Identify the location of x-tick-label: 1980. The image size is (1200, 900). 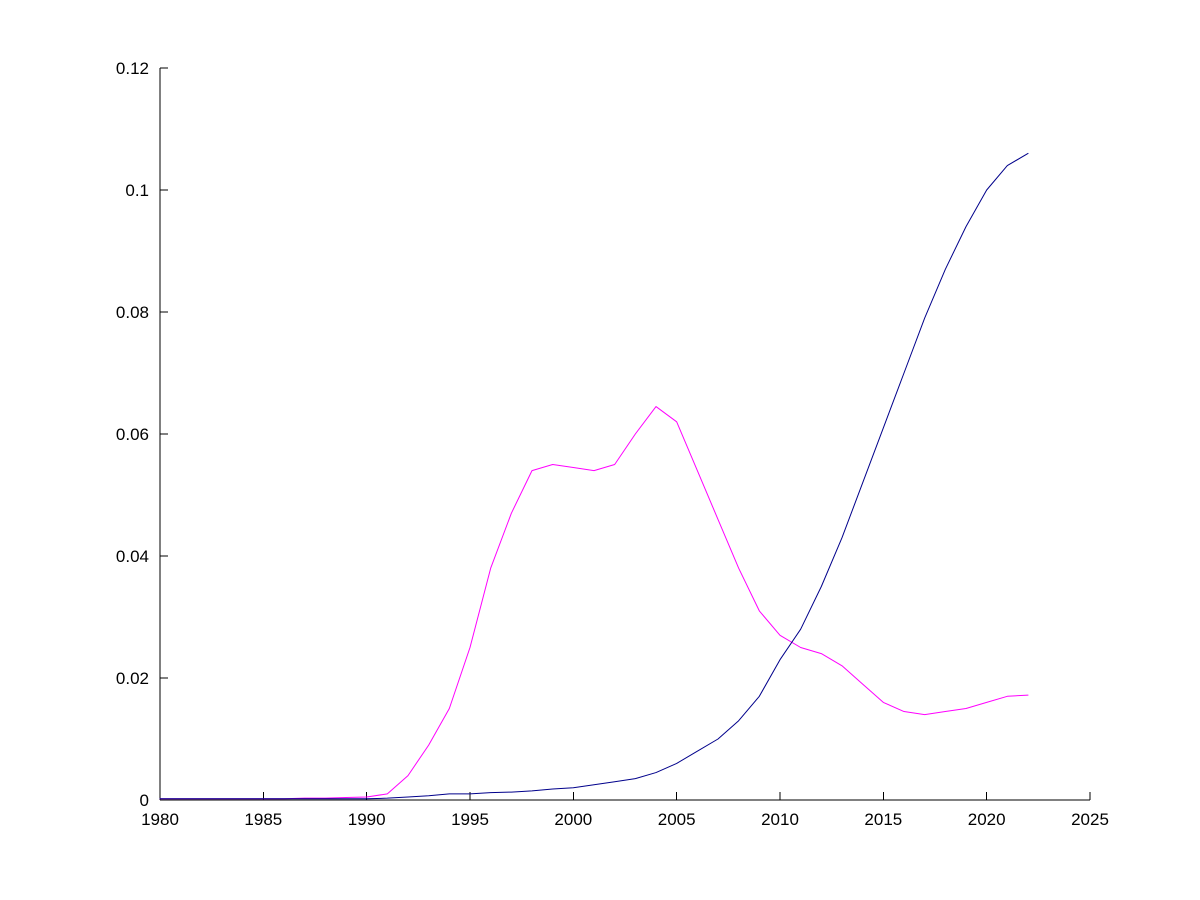
(160, 819).